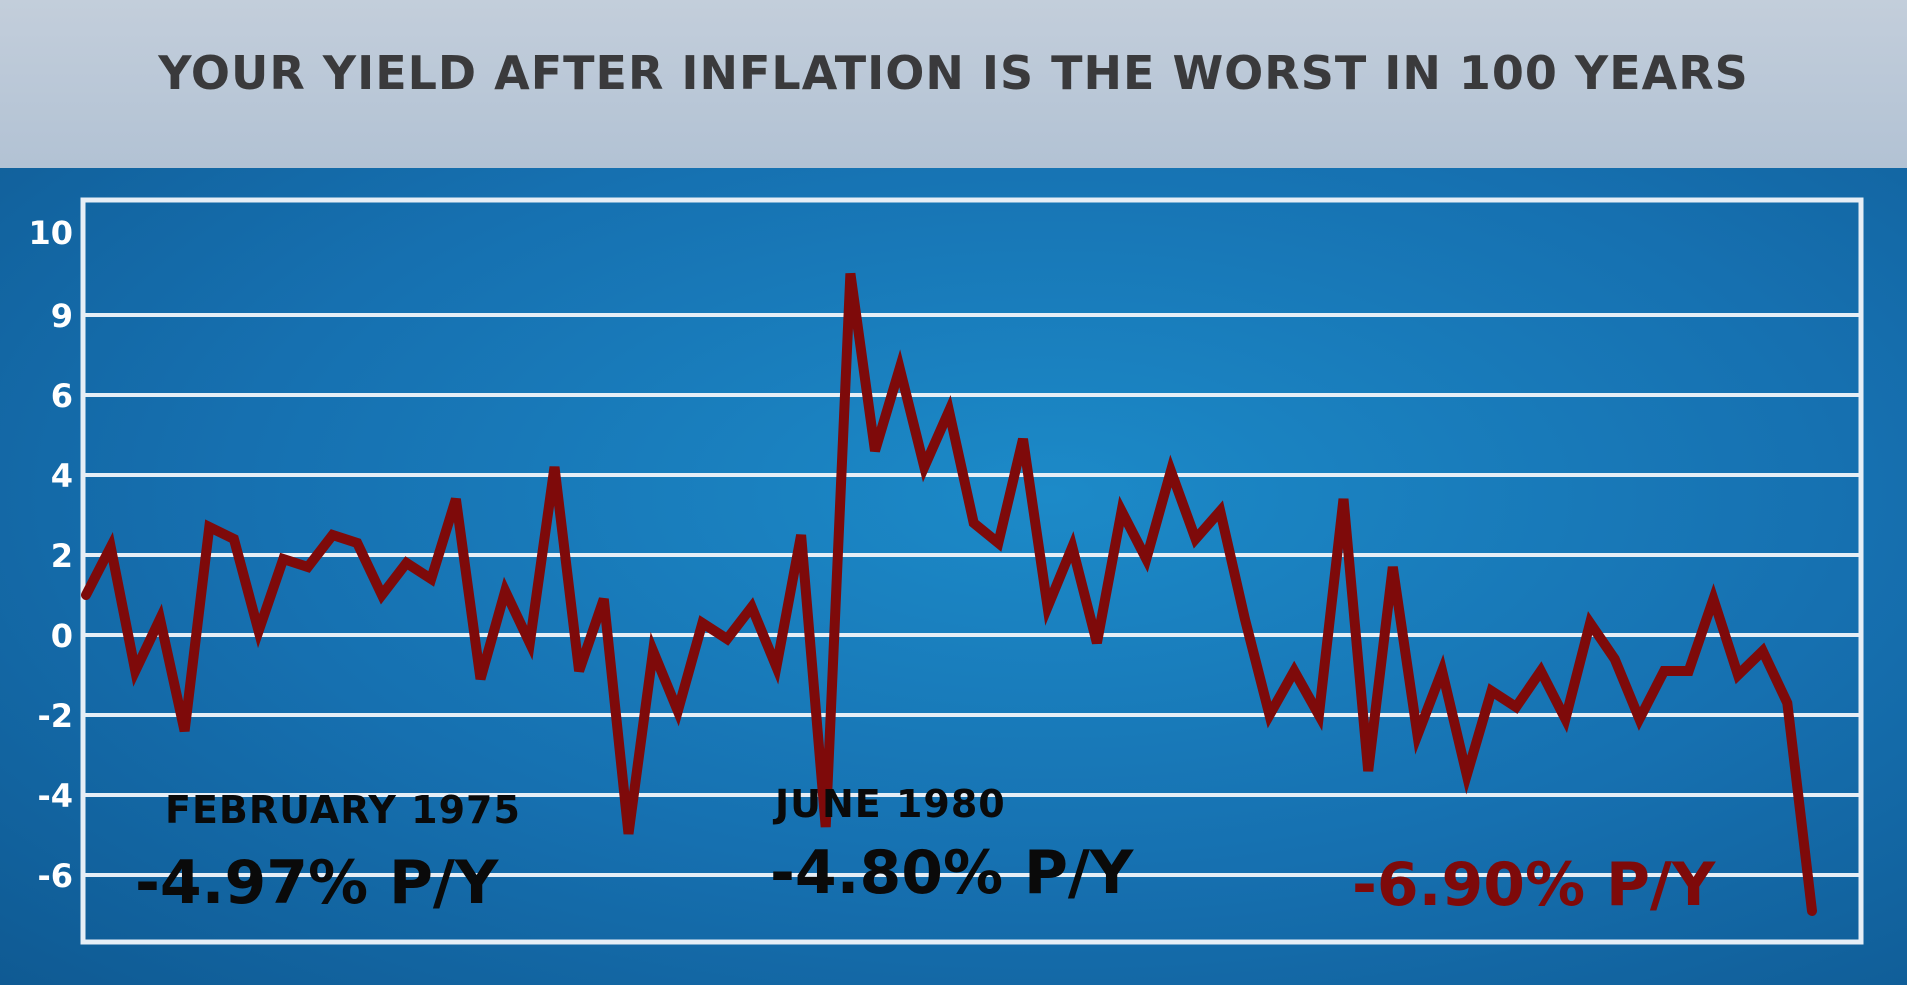  Describe the element at coordinates (62, 476) in the screenshot. I see `y-tick-label: 4` at that location.